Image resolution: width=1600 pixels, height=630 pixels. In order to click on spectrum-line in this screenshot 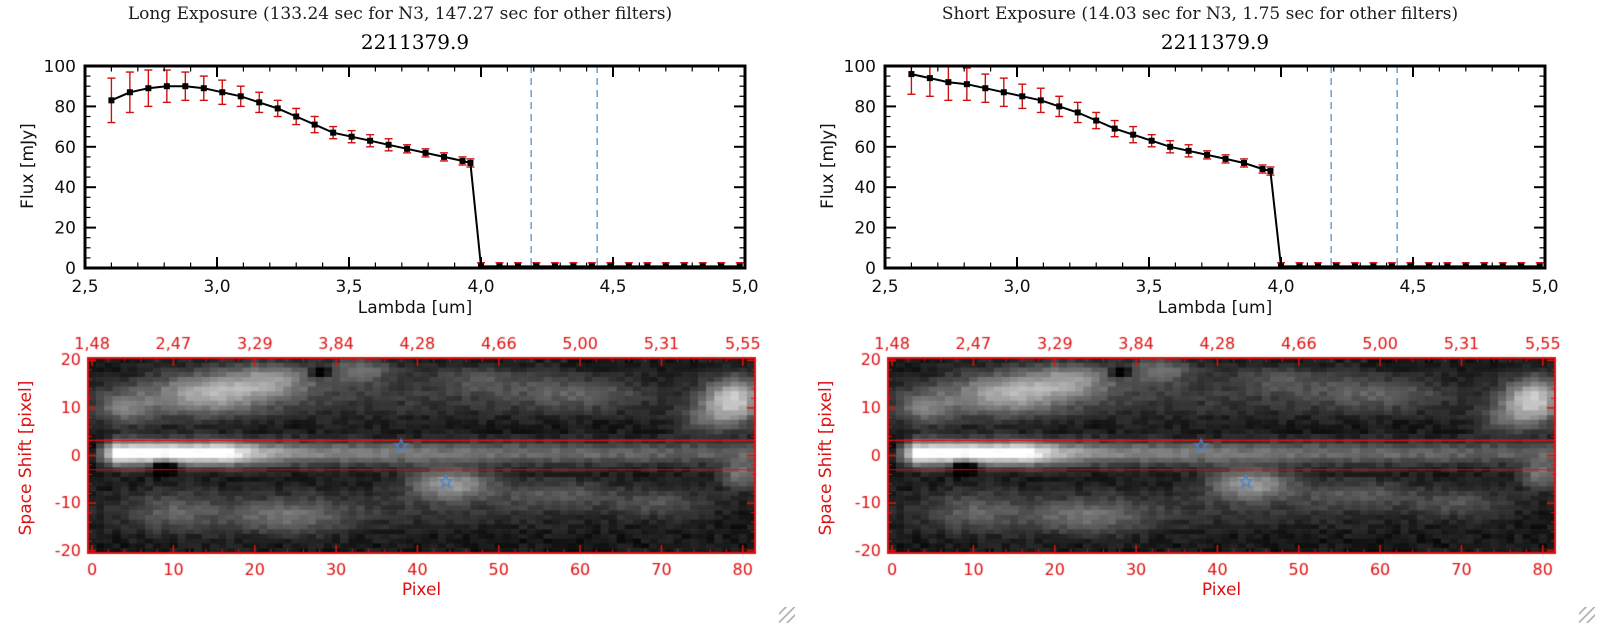, I will do `click(425, 176)`.